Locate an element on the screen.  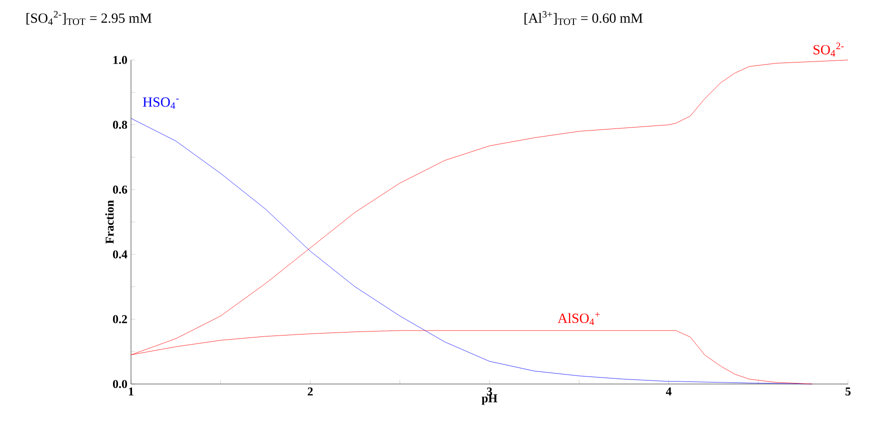
text: [Al$^{3+}$]$_{TOT}$ = 0.60 mM is located at coordinates (583, 18).